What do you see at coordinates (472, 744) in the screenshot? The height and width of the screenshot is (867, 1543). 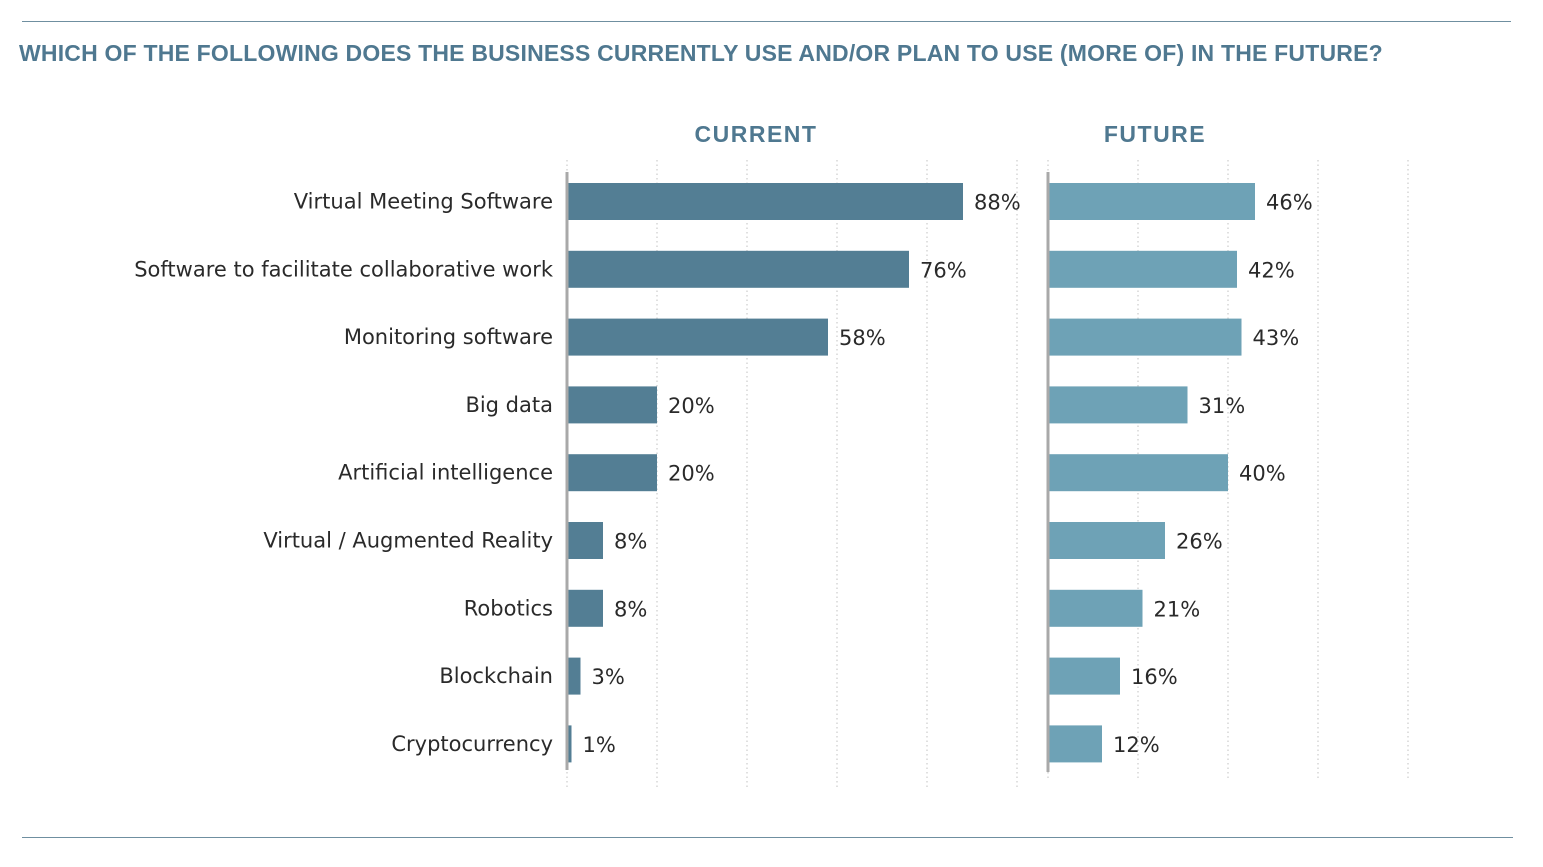 I see `category-label: Cryptocurrency` at bounding box center [472, 744].